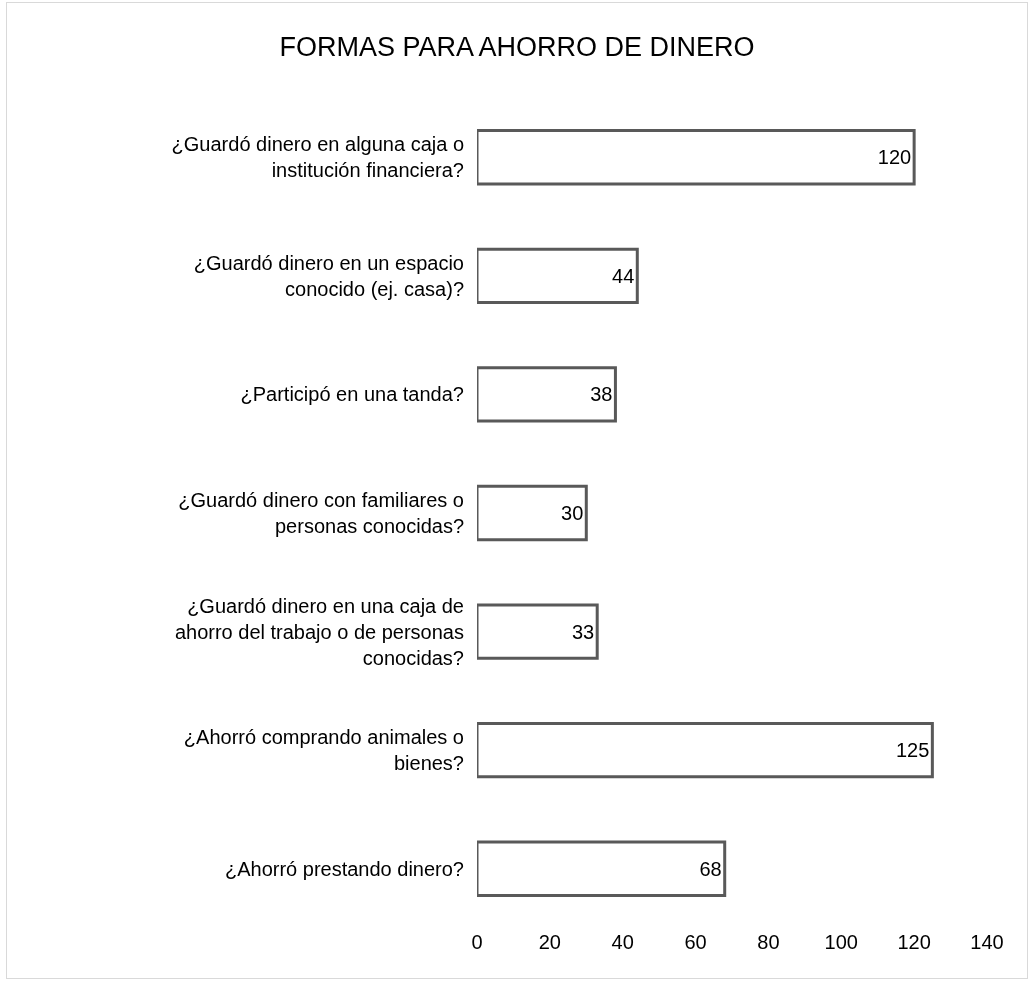  Describe the element at coordinates (344, 868) in the screenshot. I see `y-tick-label: ¿Ahorró prestando dinero?` at that location.